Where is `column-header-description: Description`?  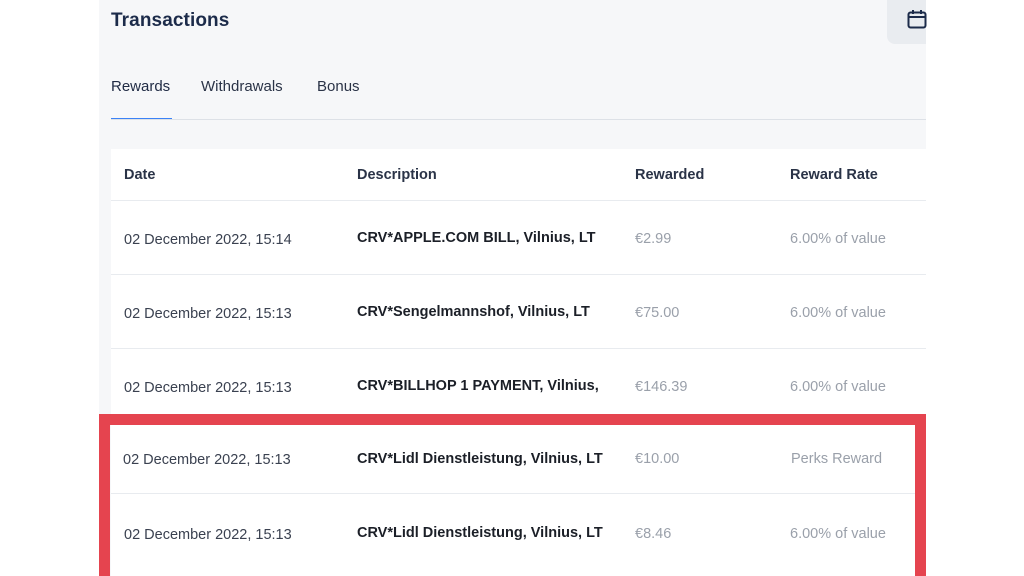
column-header-description: Description is located at coordinates (397, 175).